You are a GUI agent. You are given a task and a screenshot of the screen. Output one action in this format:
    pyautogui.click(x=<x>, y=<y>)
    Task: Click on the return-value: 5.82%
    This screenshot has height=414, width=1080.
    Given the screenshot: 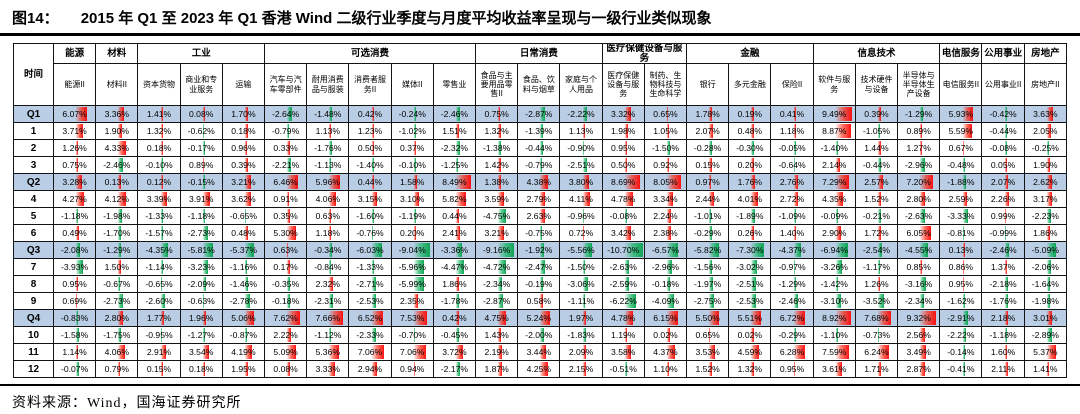 What is the action you would take?
    pyautogui.click(x=454, y=199)
    